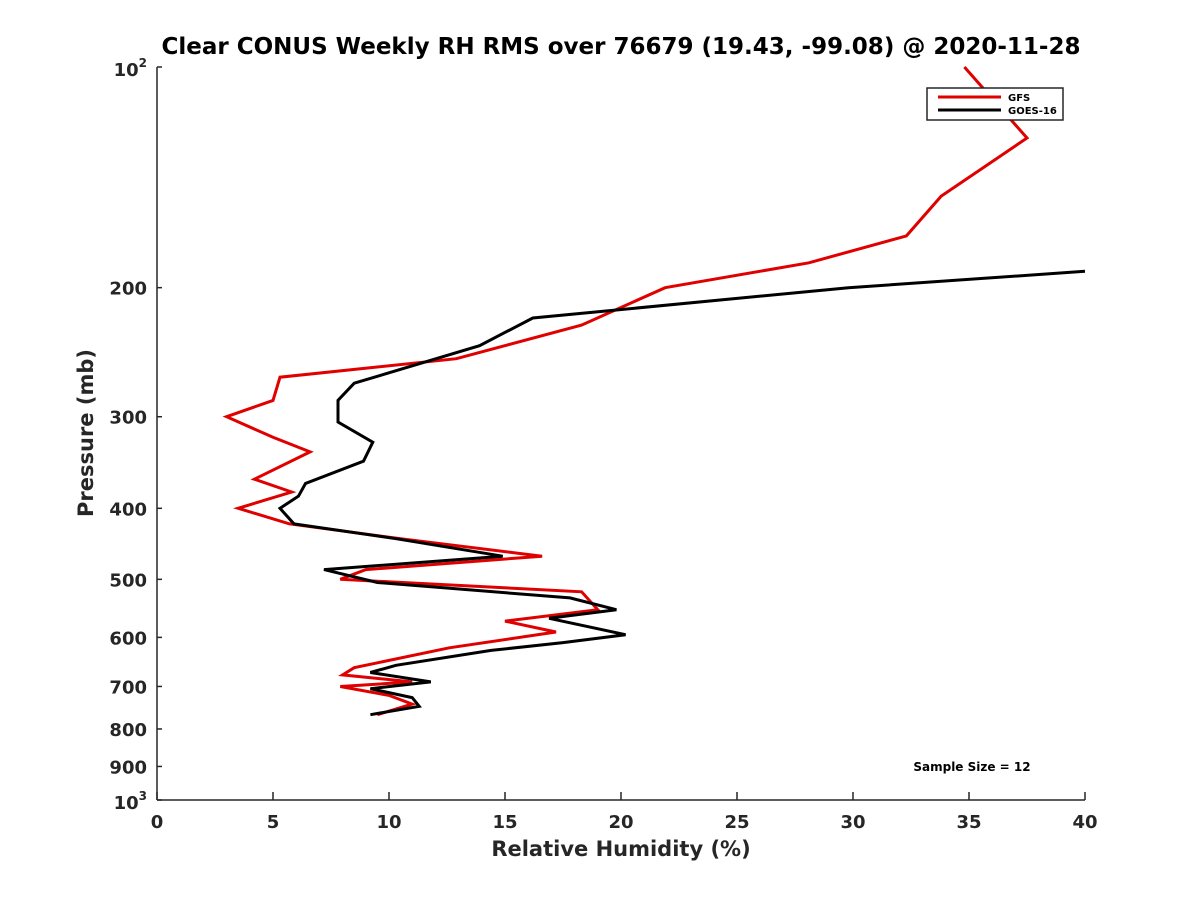 Image resolution: width=1200 pixels, height=900 pixels. I want to click on y-tick-label: 900, so click(128, 767).